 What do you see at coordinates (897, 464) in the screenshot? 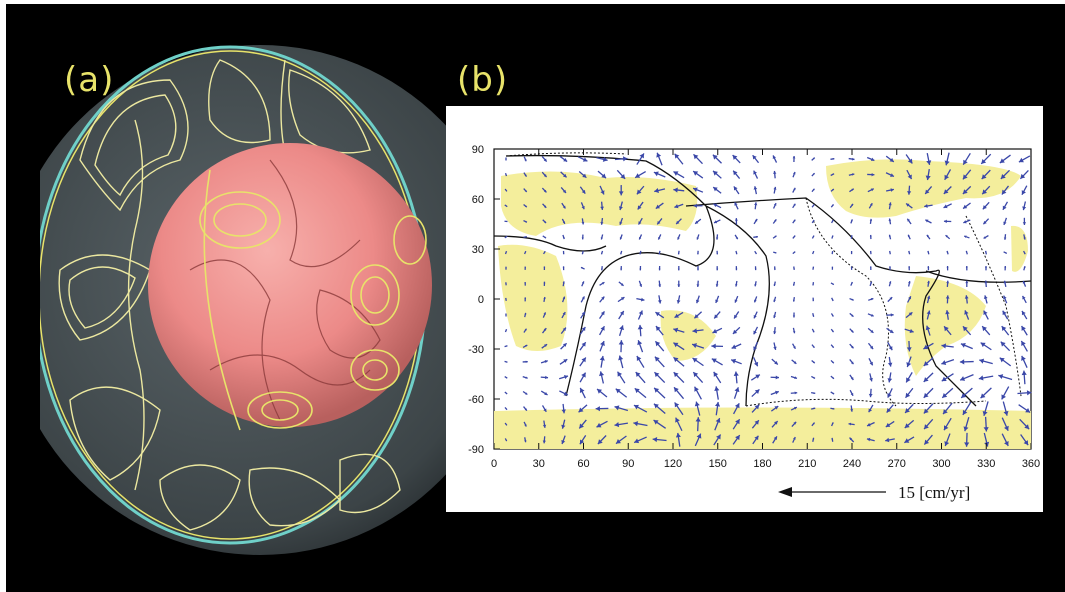
I see `x-tick-label: 270` at bounding box center [897, 464].